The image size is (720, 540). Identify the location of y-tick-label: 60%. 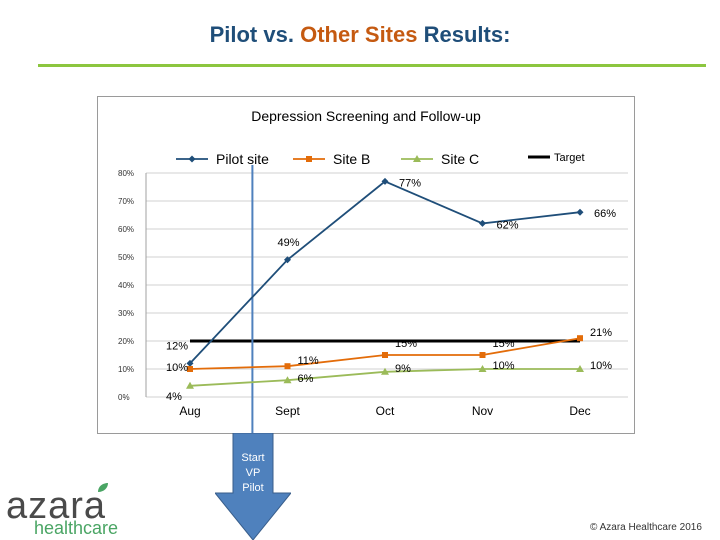
(126, 229).